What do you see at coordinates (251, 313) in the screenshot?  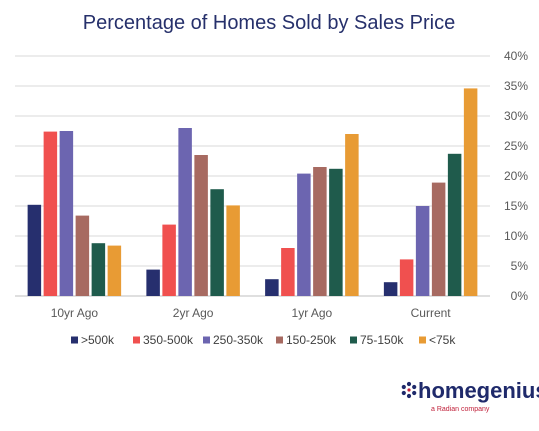 I see `x-axis-ticks: 10yr Ago 2yr Ago 1yr Ago Current` at bounding box center [251, 313].